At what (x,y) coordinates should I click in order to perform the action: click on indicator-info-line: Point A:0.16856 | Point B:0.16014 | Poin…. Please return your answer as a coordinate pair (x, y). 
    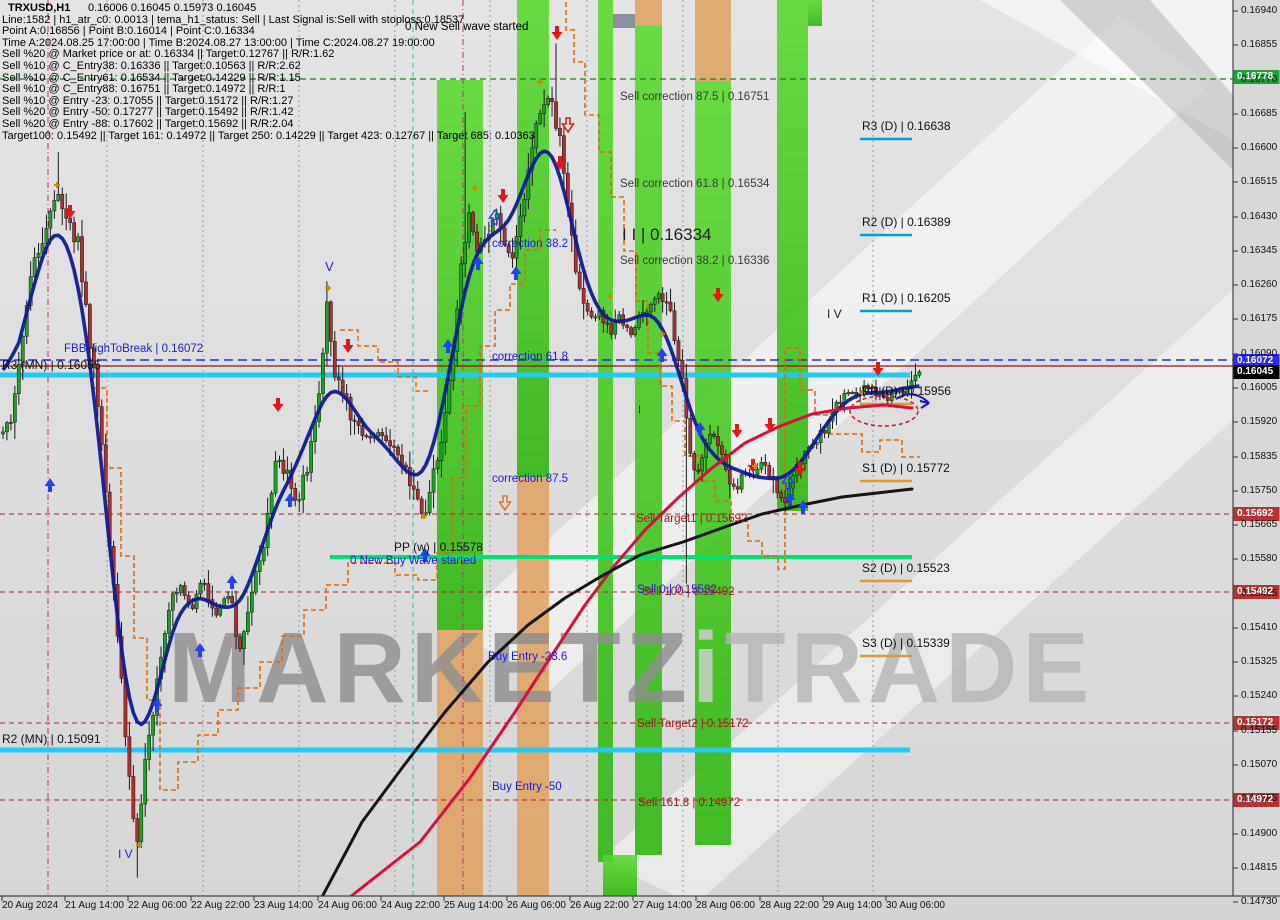
    Looking at the image, I should click on (128, 31).